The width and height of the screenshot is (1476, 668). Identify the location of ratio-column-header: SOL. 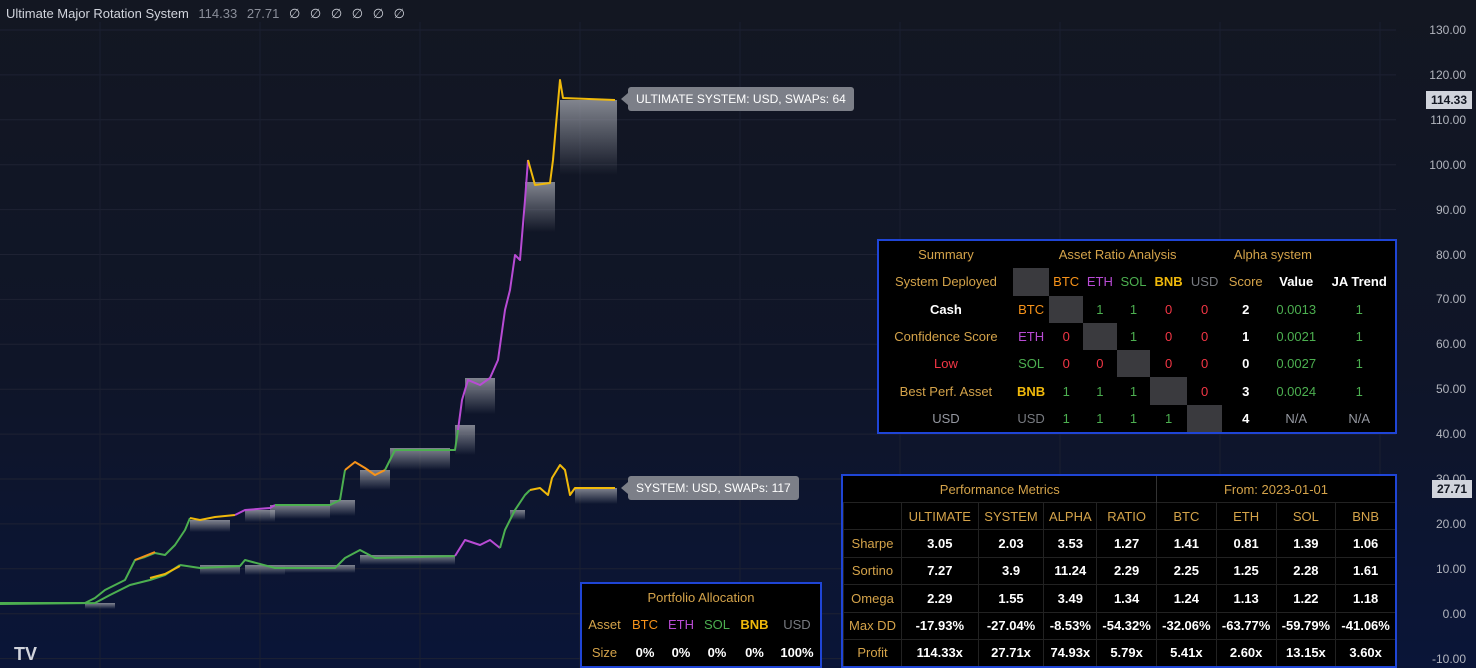
(1133, 282).